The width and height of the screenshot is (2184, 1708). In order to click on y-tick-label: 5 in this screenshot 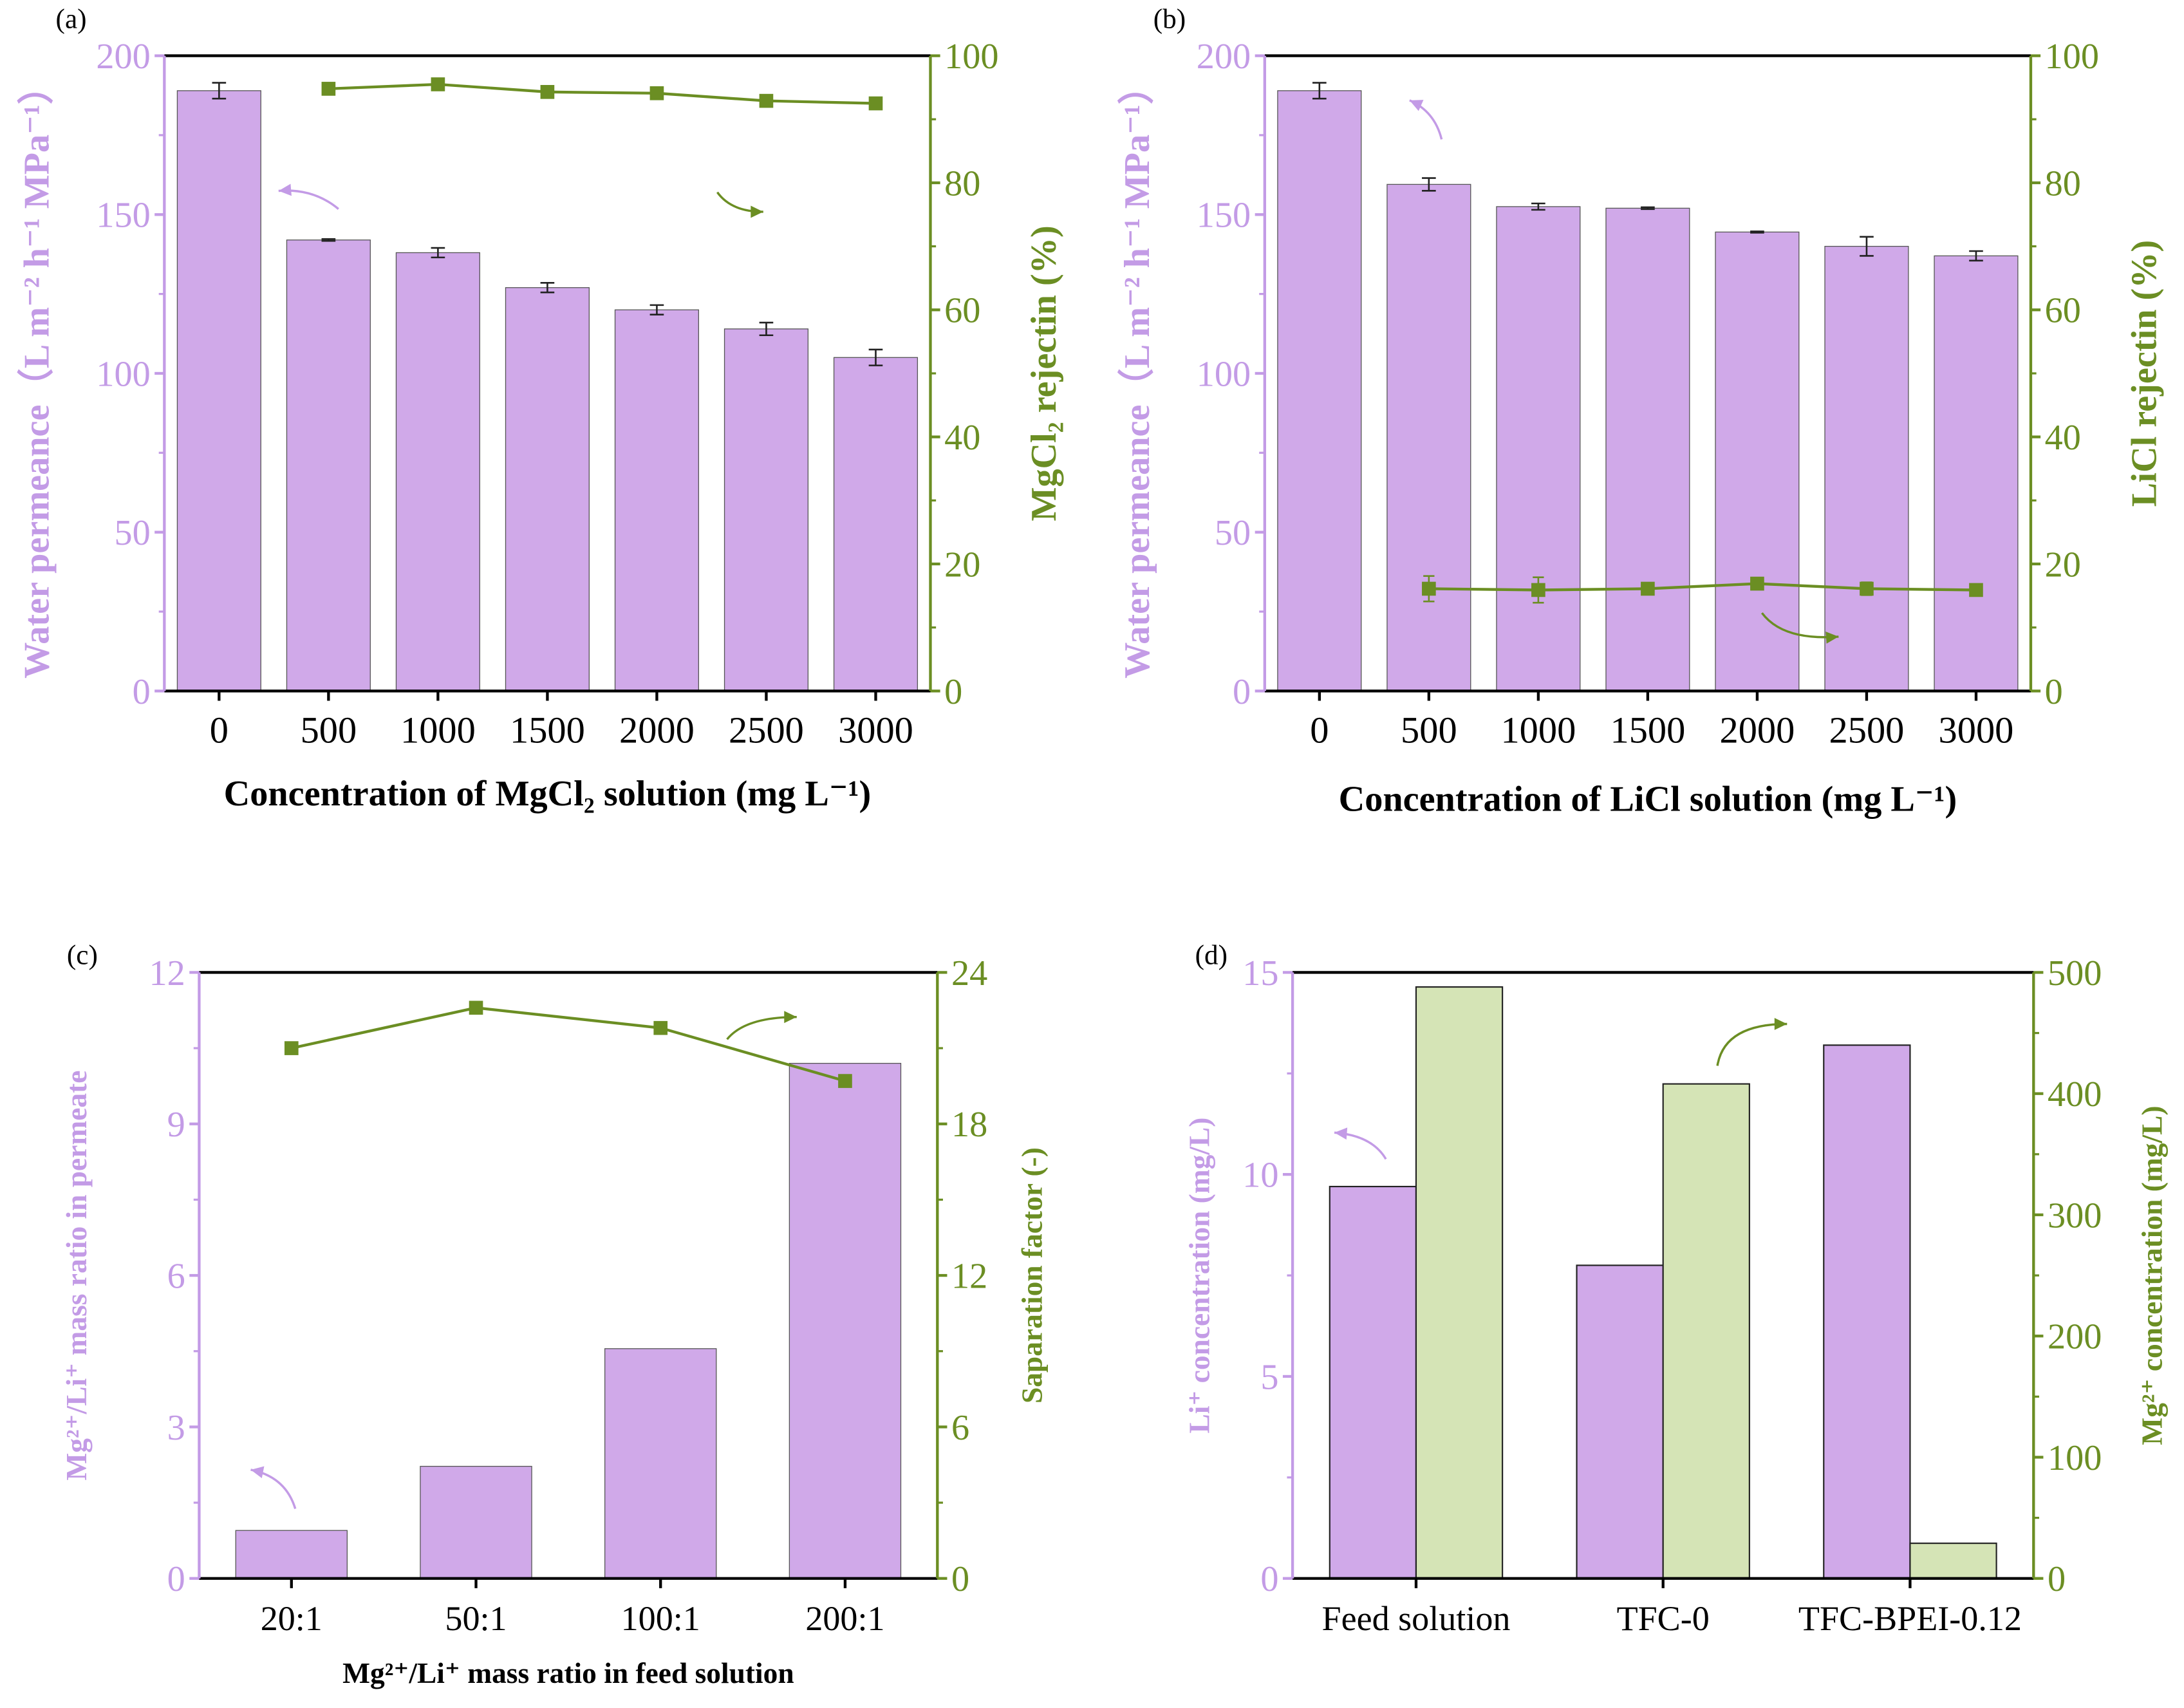, I will do `click(1269, 1377)`.